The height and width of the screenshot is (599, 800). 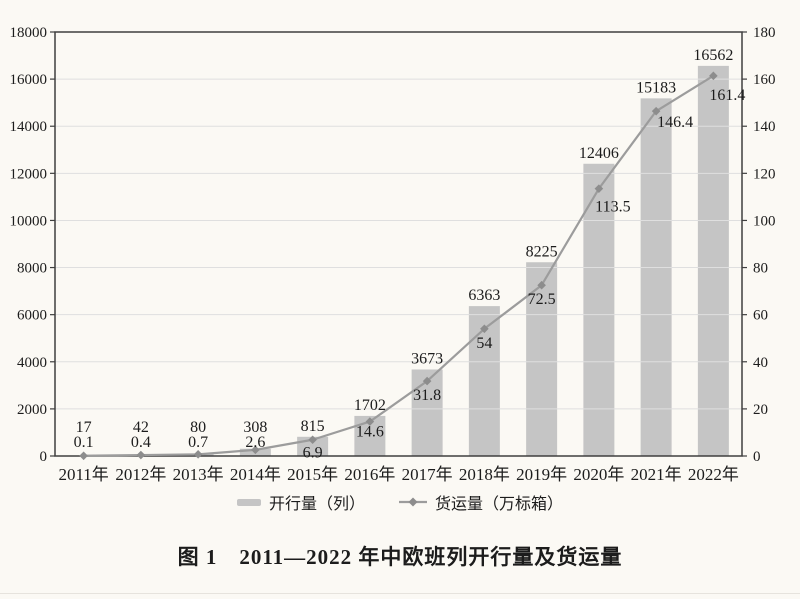 I want to click on marker-2015年, so click(x=312, y=440).